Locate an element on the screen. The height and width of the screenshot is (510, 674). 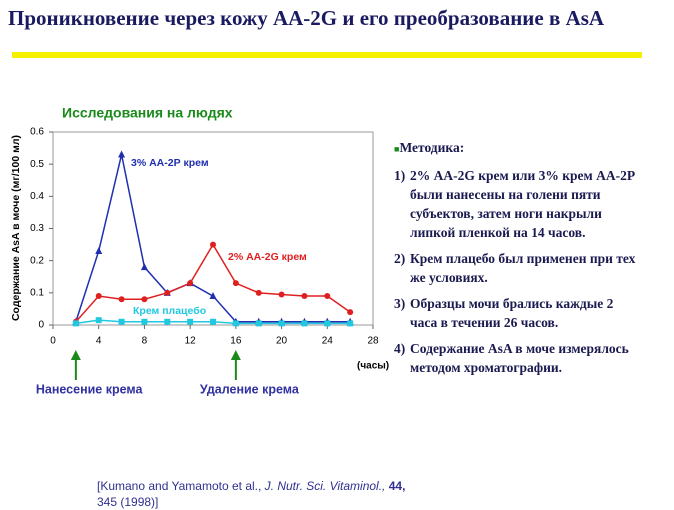
x-tick-label: 4 is located at coordinates (99, 341).